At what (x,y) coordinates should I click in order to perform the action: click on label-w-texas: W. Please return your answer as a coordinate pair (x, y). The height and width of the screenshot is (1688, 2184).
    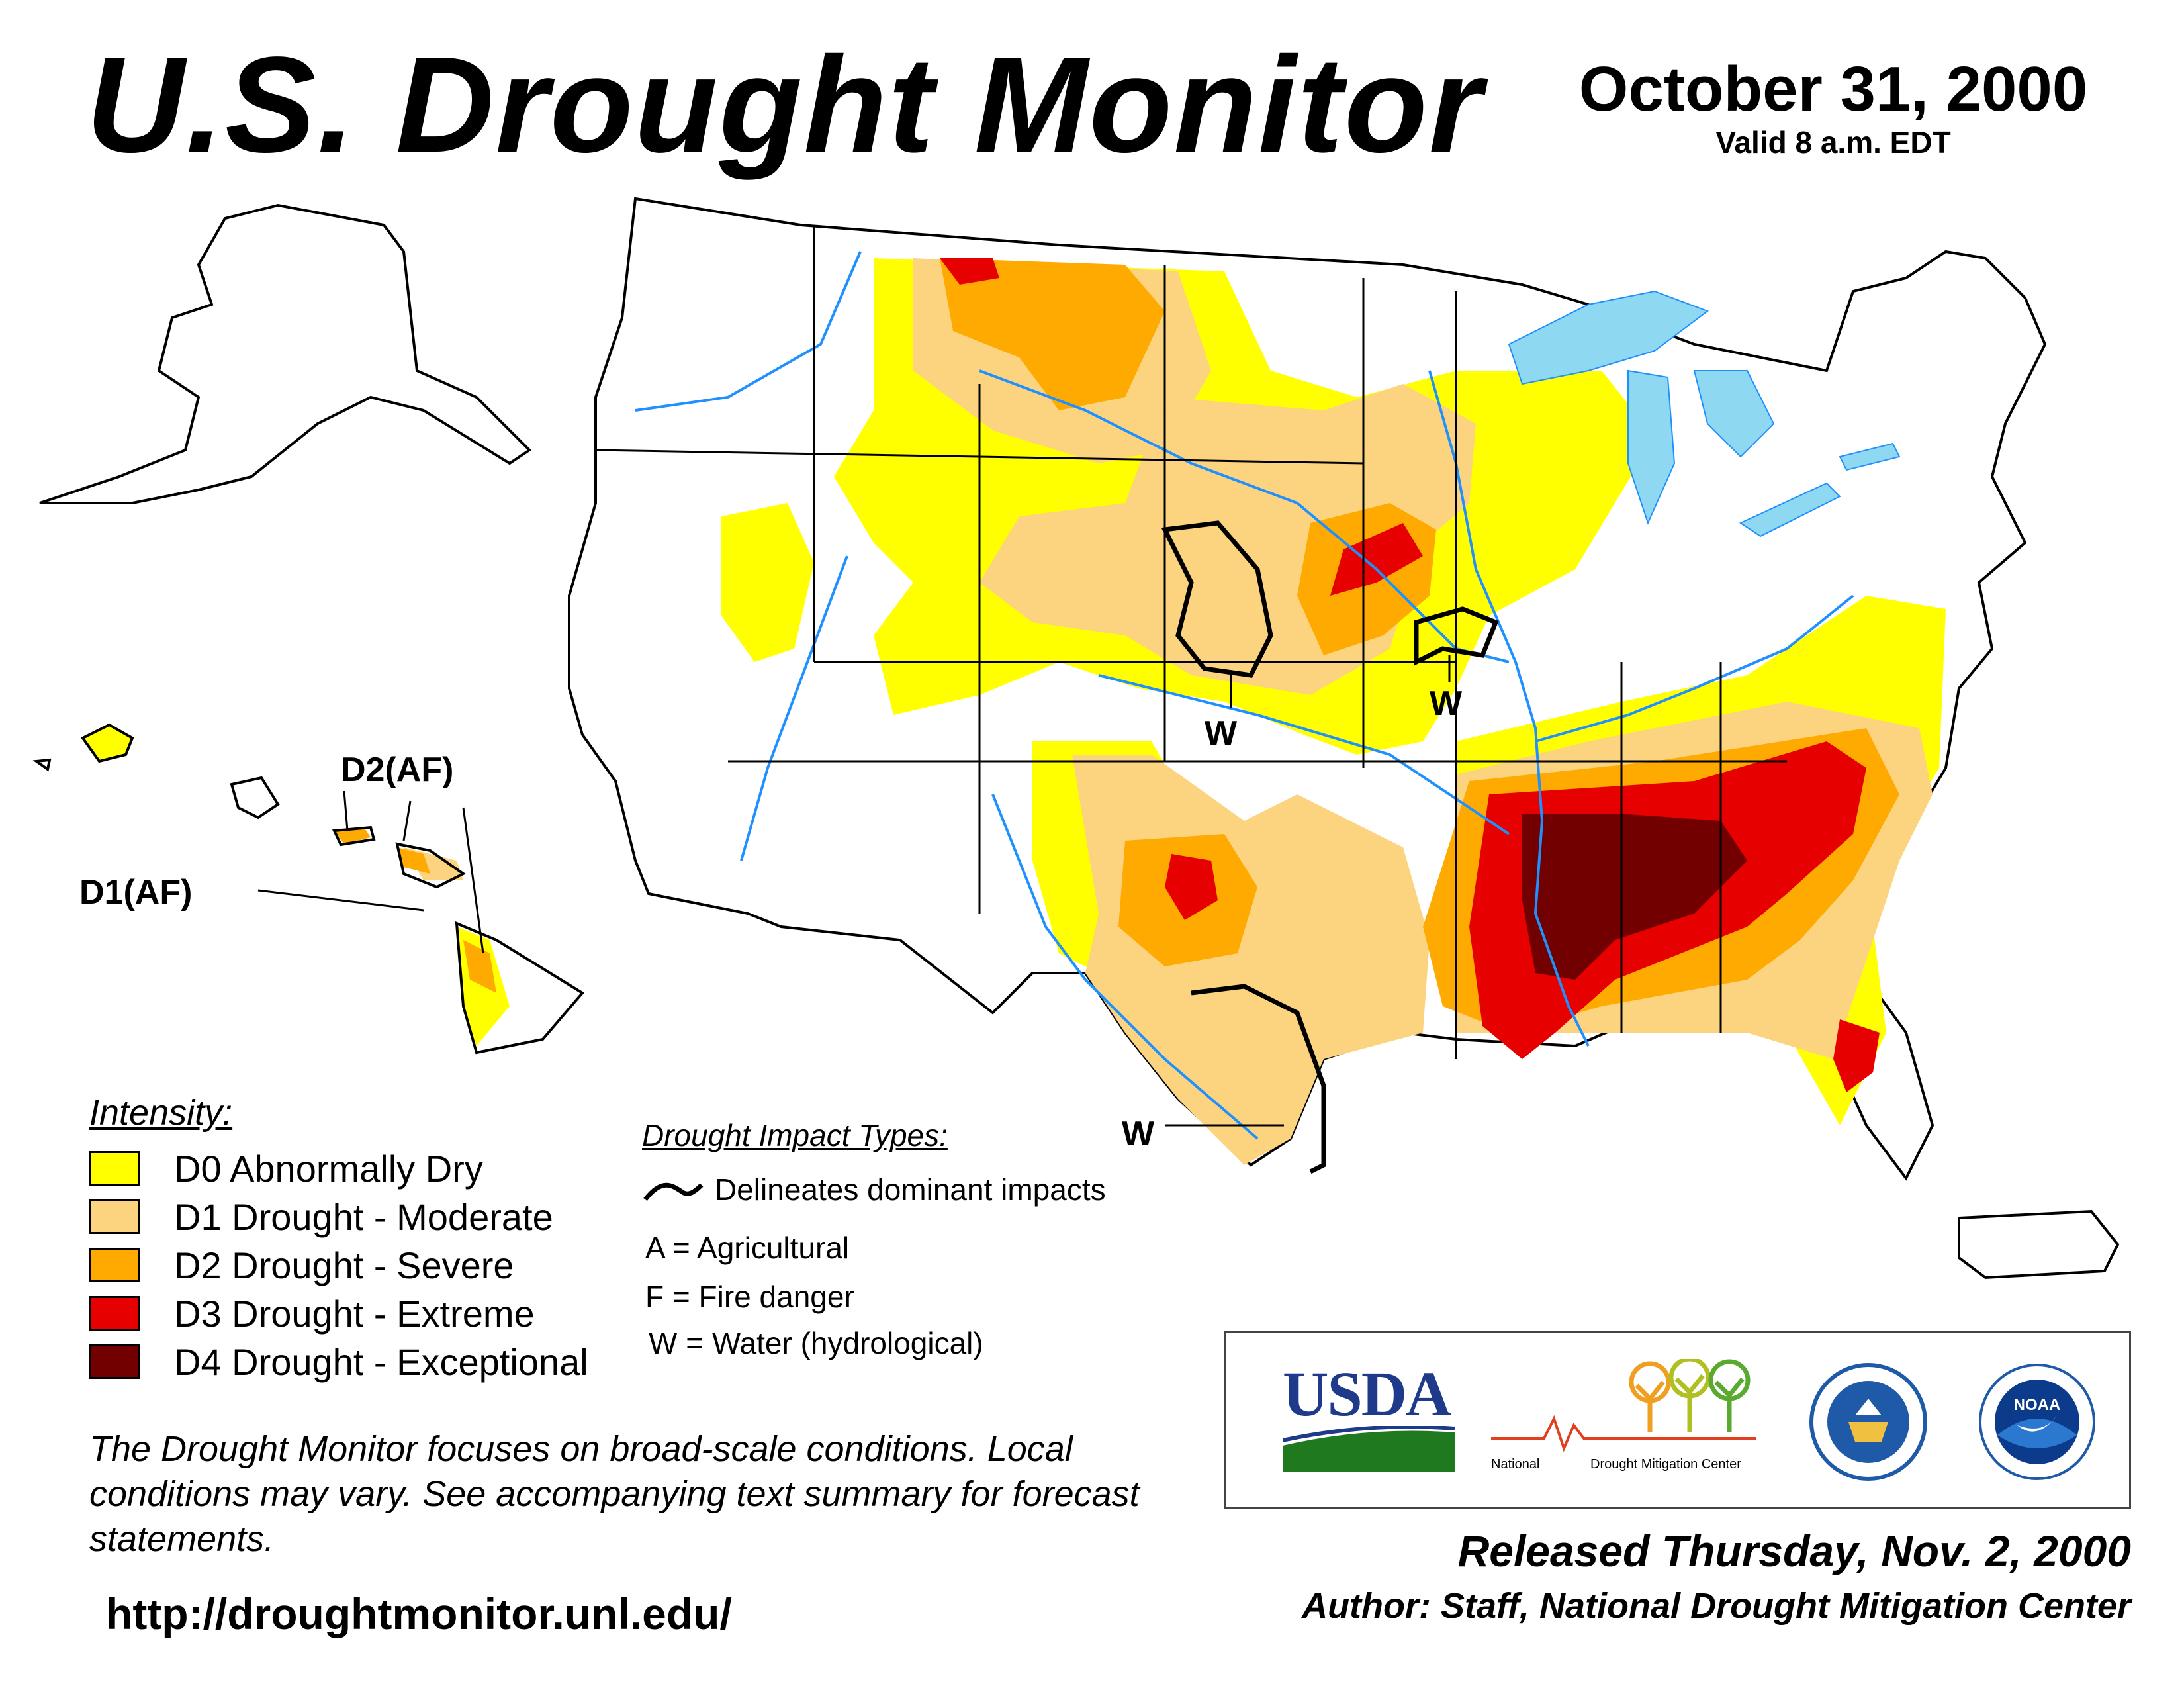
    Looking at the image, I should click on (1139, 1134).